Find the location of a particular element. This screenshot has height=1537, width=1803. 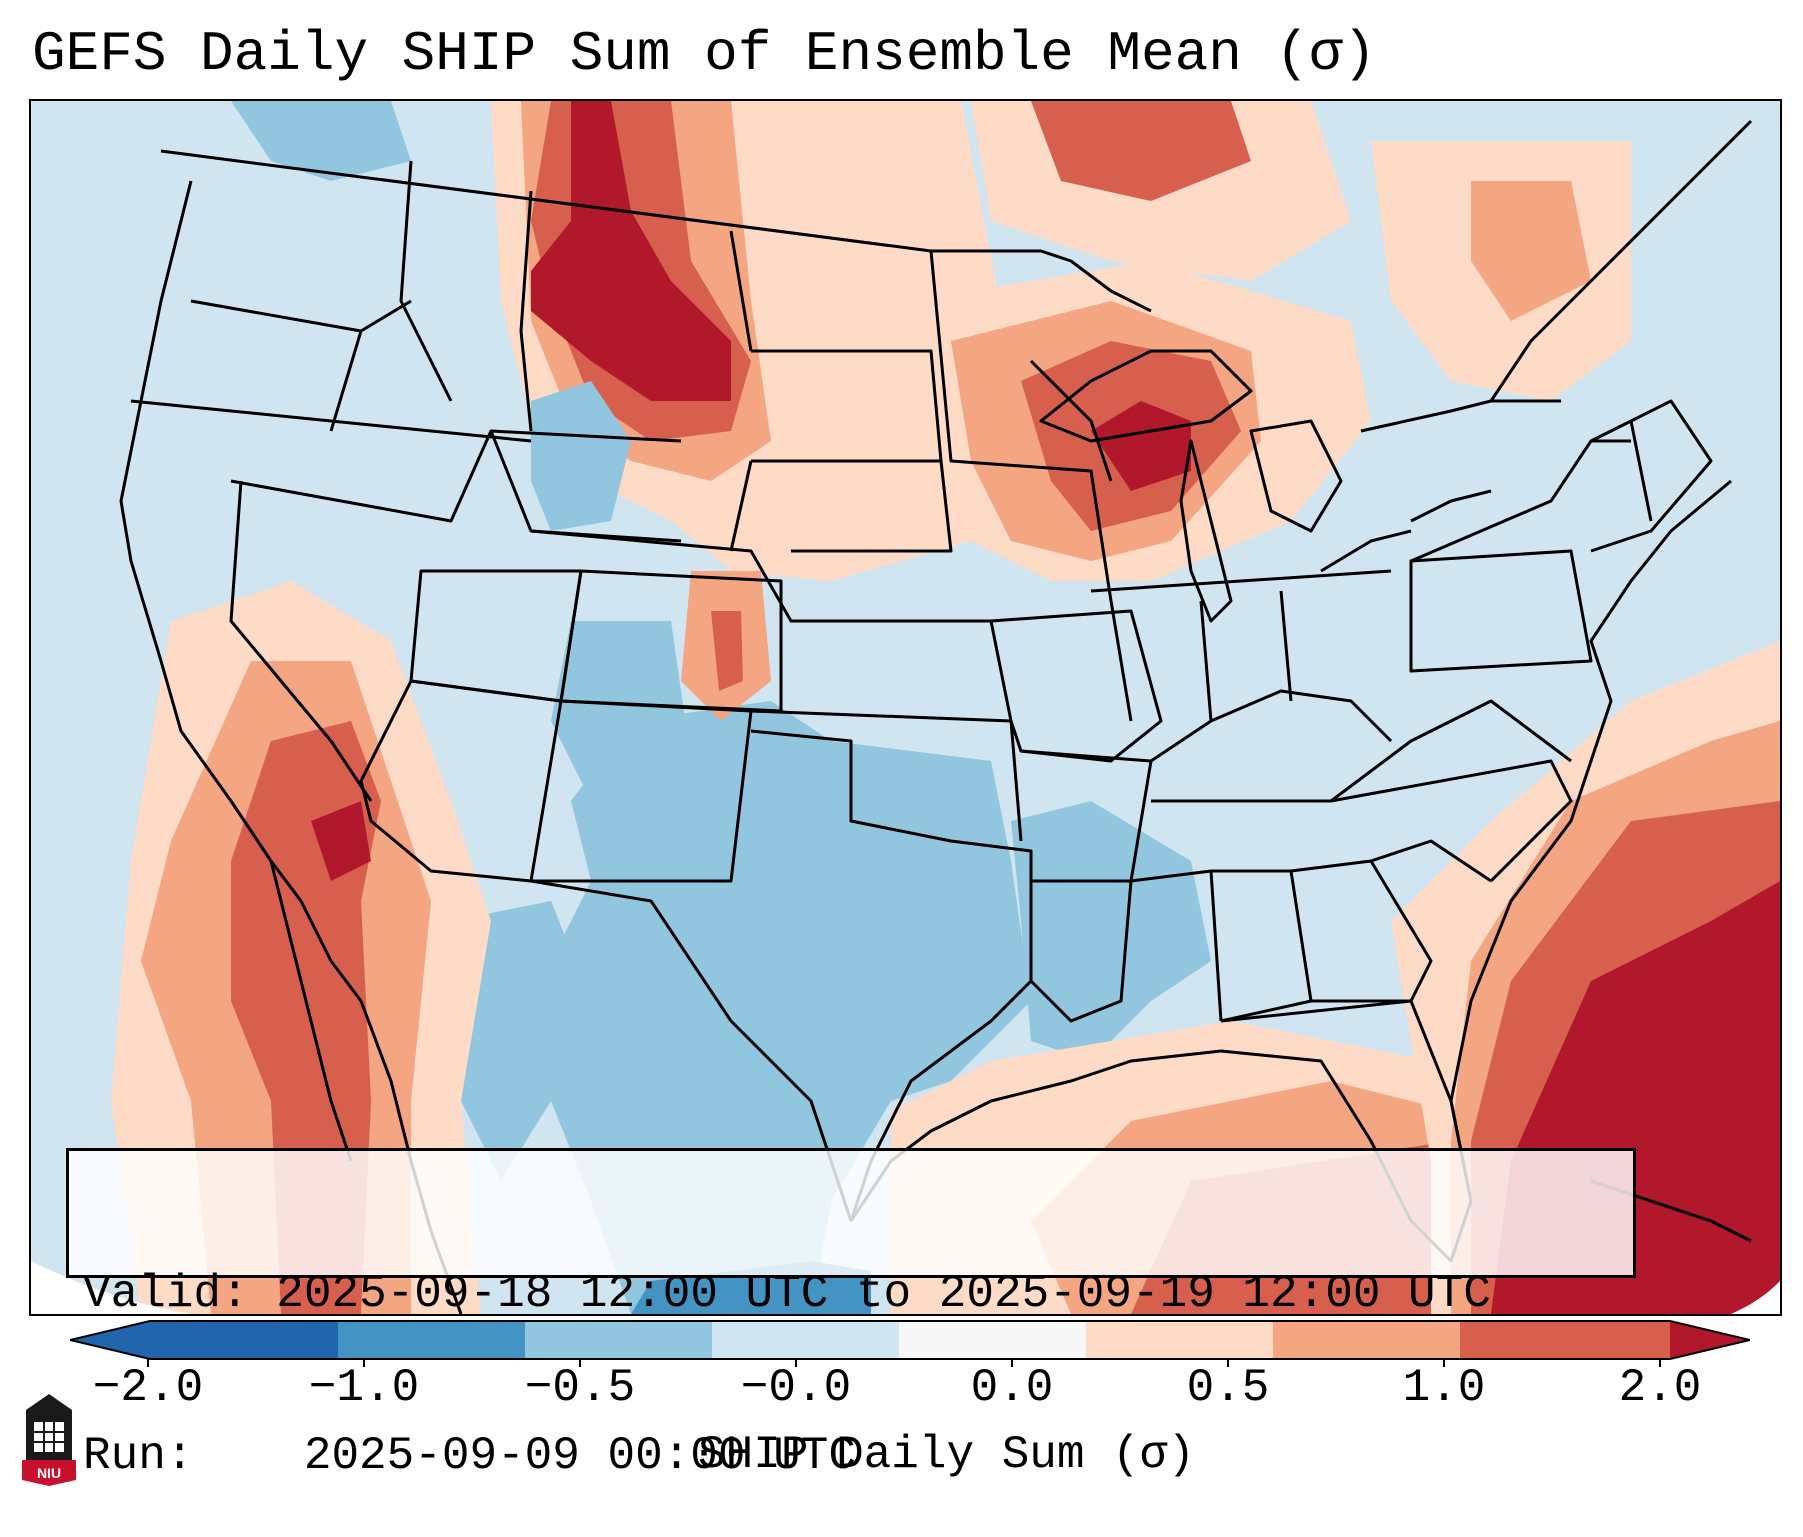

state-line-ms-al is located at coordinates (1221, 946).